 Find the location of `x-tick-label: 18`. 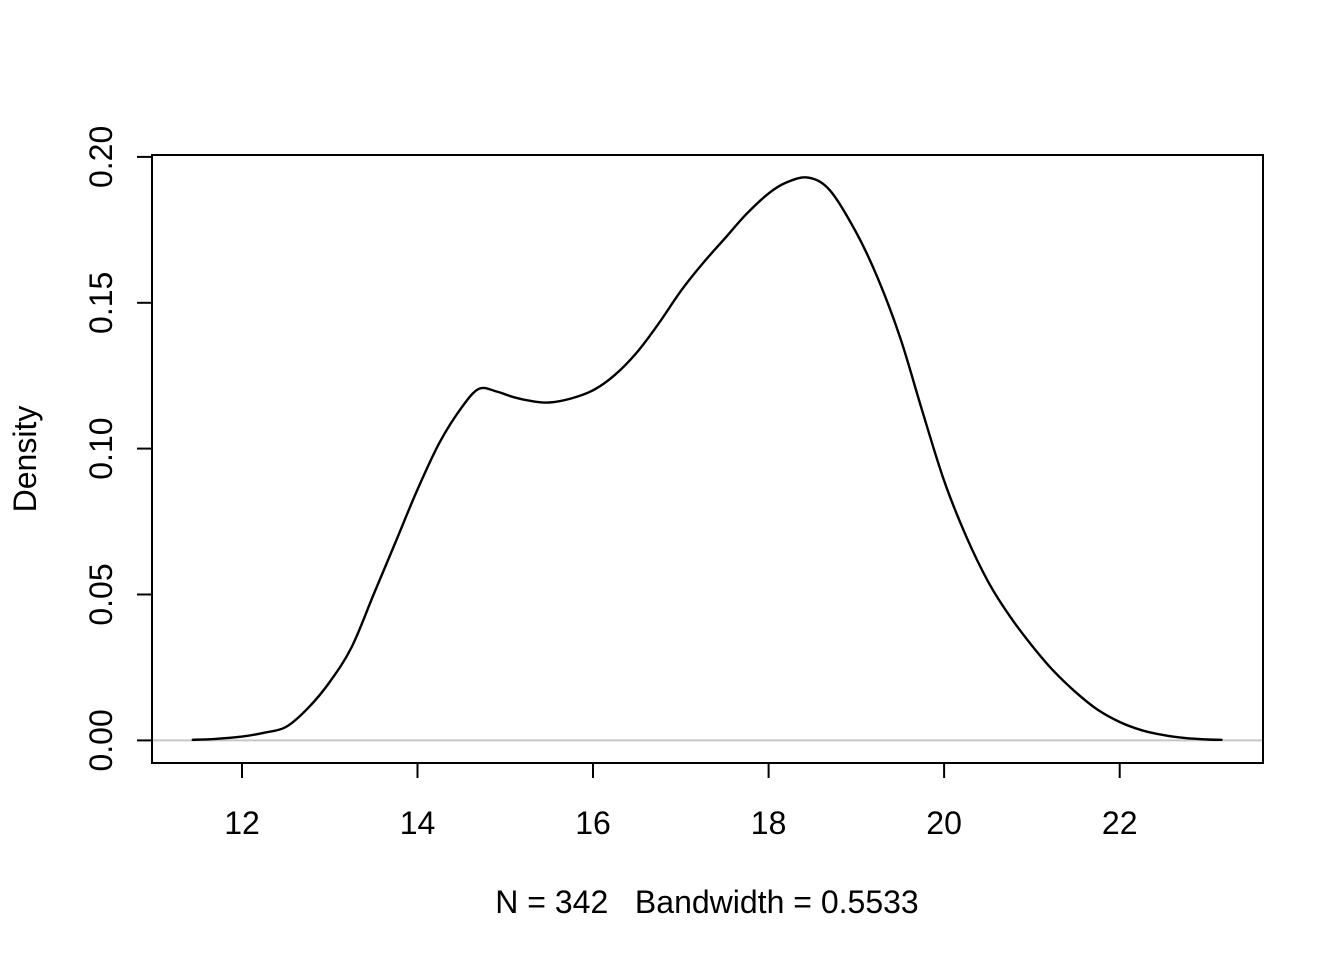

x-tick-label: 18 is located at coordinates (769, 823).